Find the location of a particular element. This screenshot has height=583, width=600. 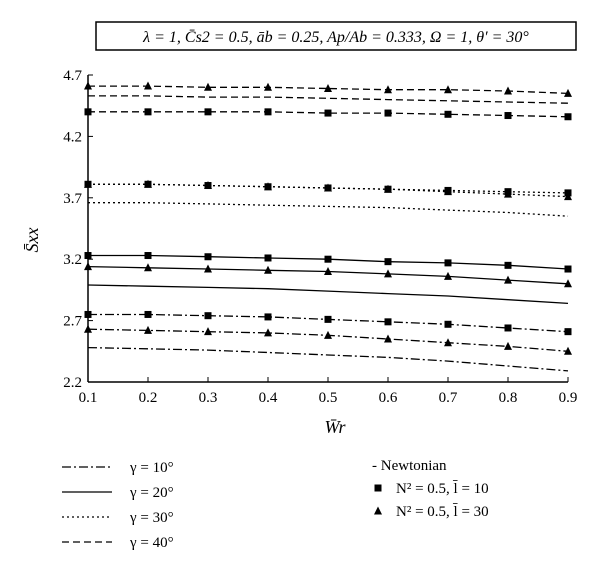

series-dash-dot-none is located at coordinates (328, 359).